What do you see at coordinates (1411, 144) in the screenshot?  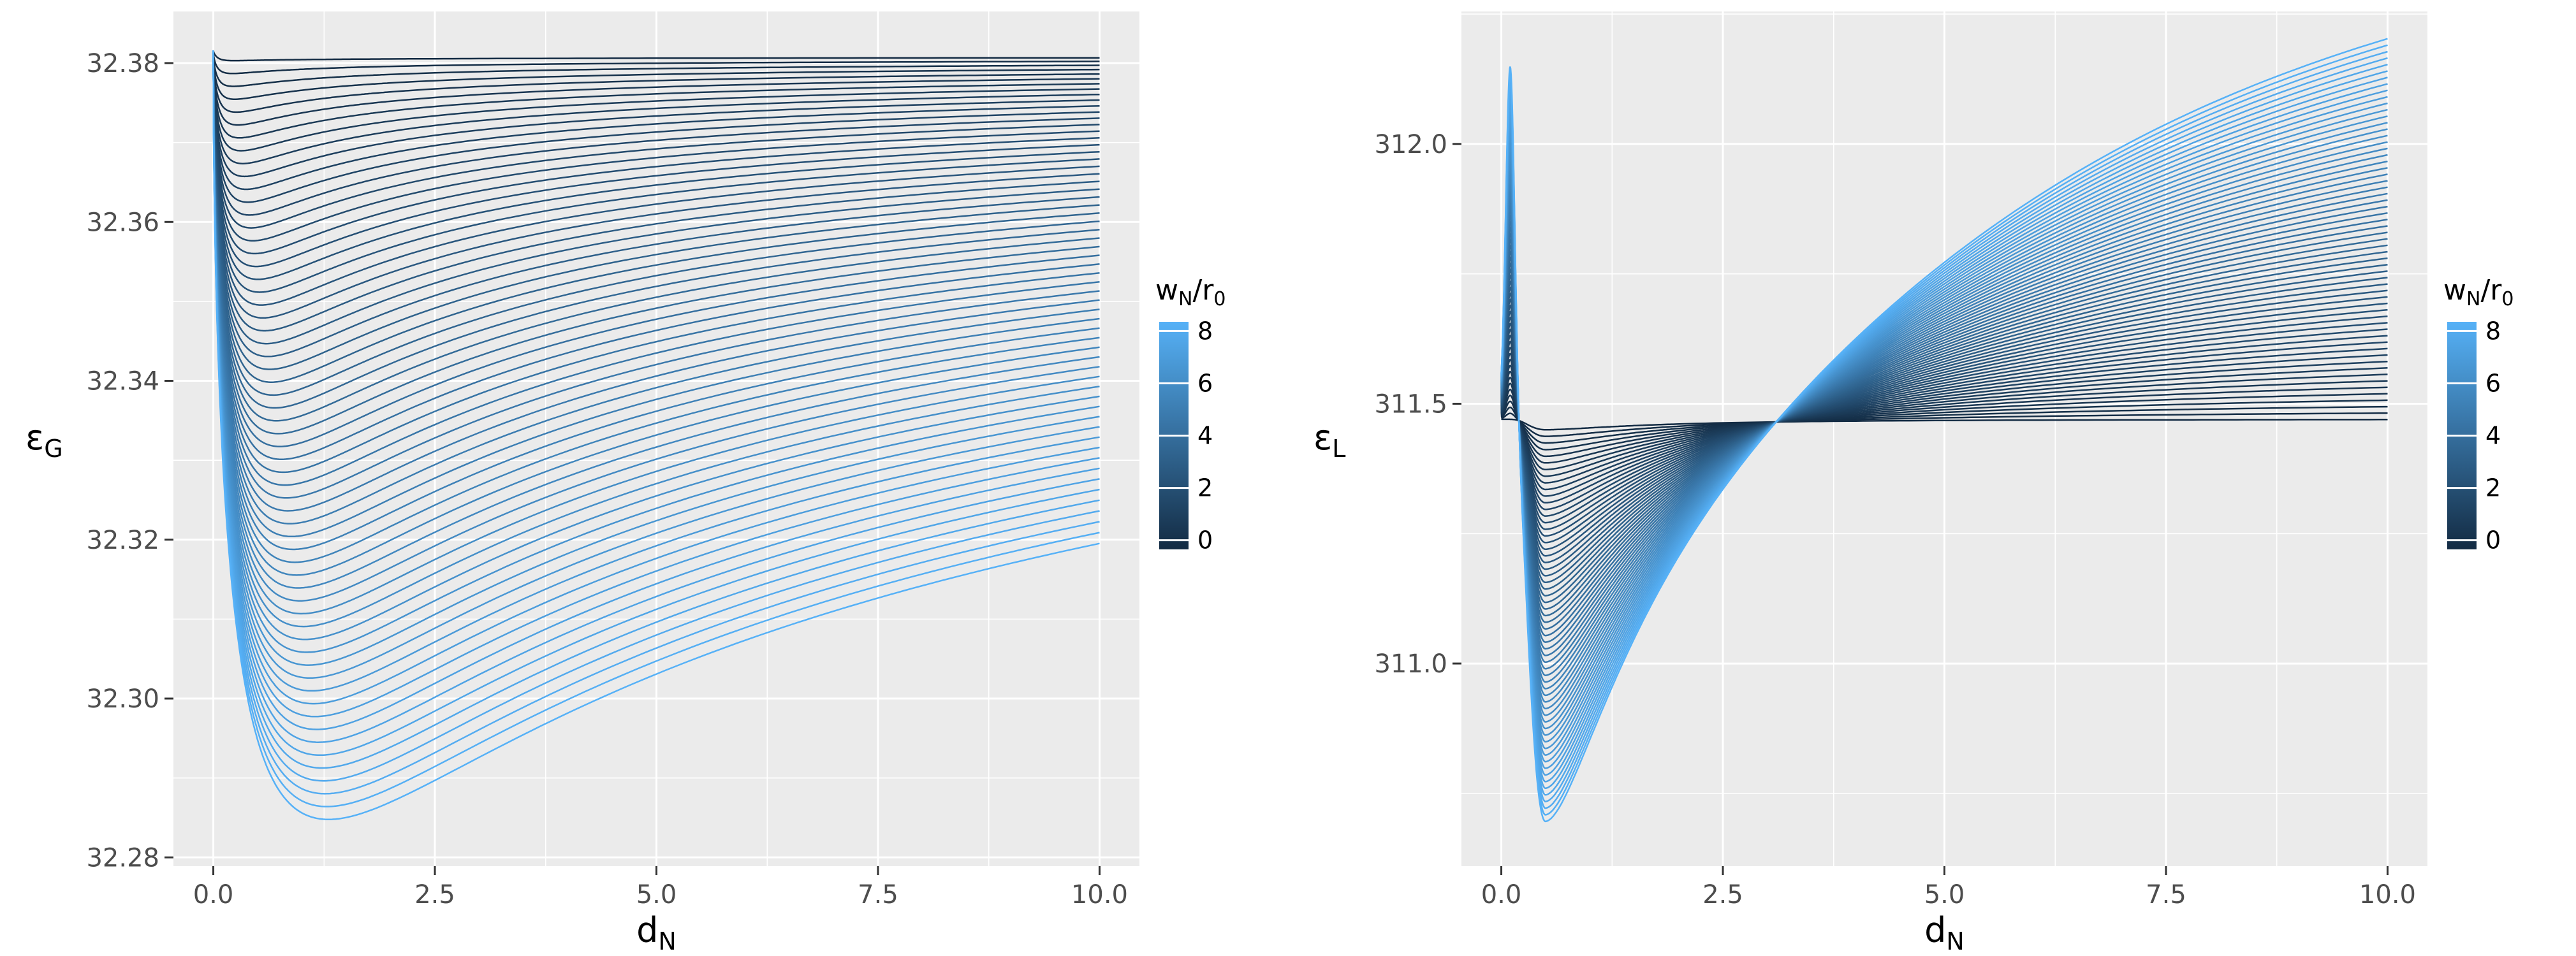 I see `y-tick-label: 312.0` at bounding box center [1411, 144].